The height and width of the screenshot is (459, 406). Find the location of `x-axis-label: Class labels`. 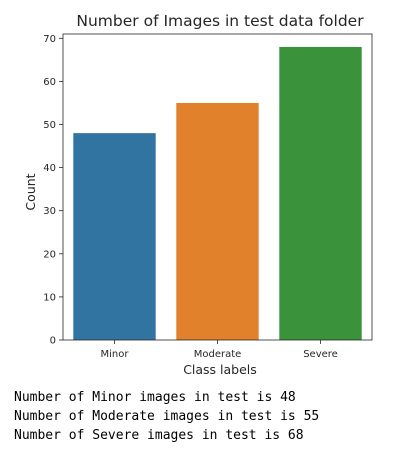

x-axis-label: Class labels is located at coordinates (220, 369).